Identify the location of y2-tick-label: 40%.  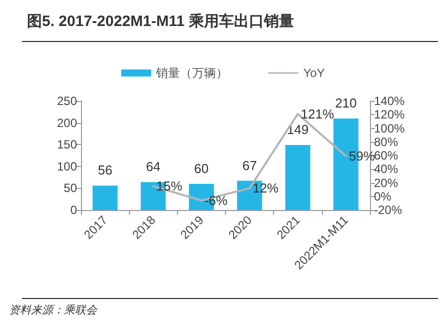
(386, 169).